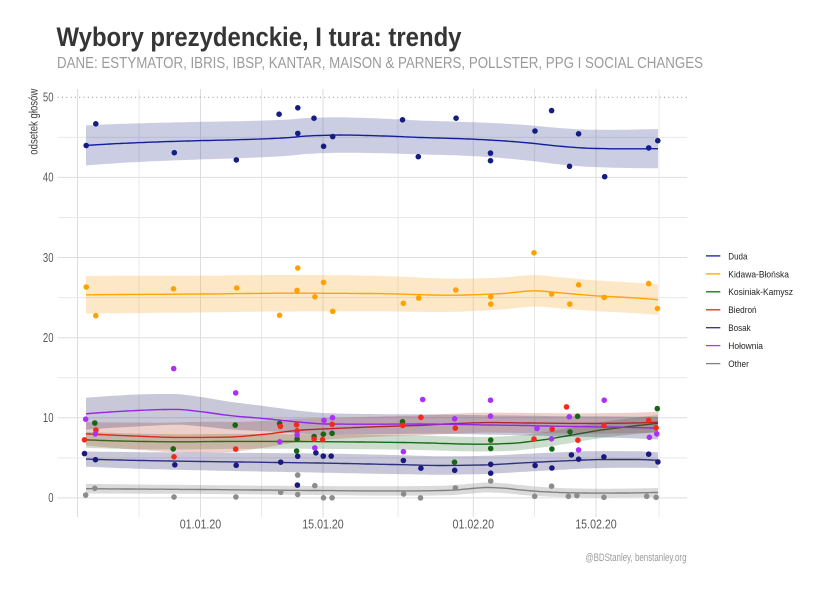 The width and height of the screenshot is (830, 598). What do you see at coordinates (760, 292) in the screenshot?
I see `svg-text: Kosiniak-Kamysz` at bounding box center [760, 292].